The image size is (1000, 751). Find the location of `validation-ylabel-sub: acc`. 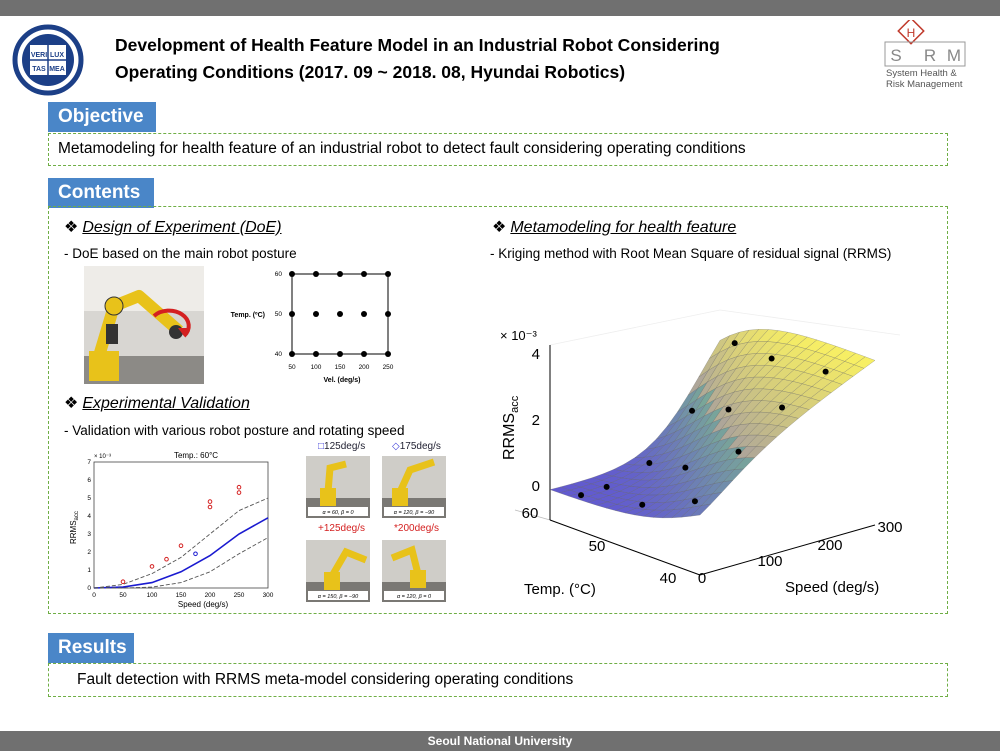

validation-ylabel-sub: acc is located at coordinates (77, 515).